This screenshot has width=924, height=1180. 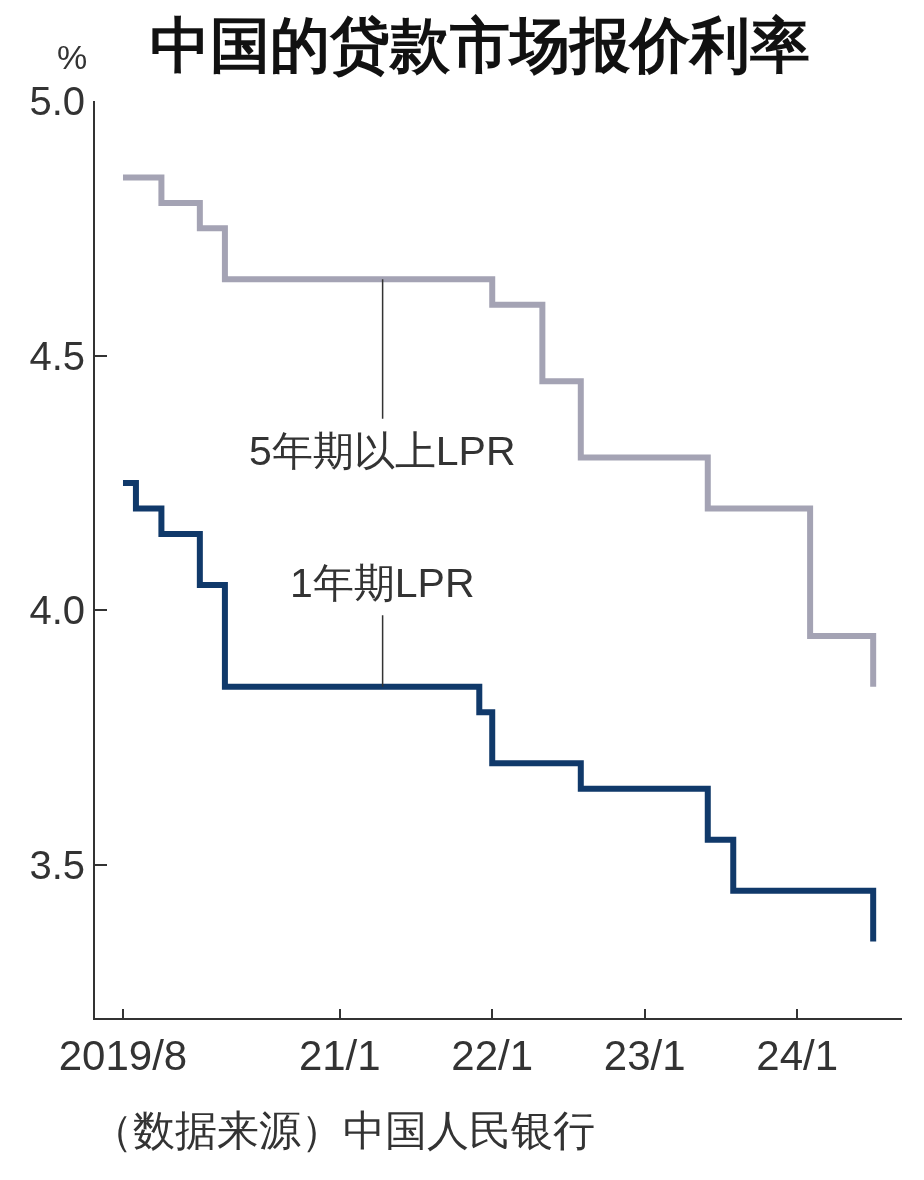 What do you see at coordinates (57, 355) in the screenshot?
I see `y-tick-label: 4.5` at bounding box center [57, 355].